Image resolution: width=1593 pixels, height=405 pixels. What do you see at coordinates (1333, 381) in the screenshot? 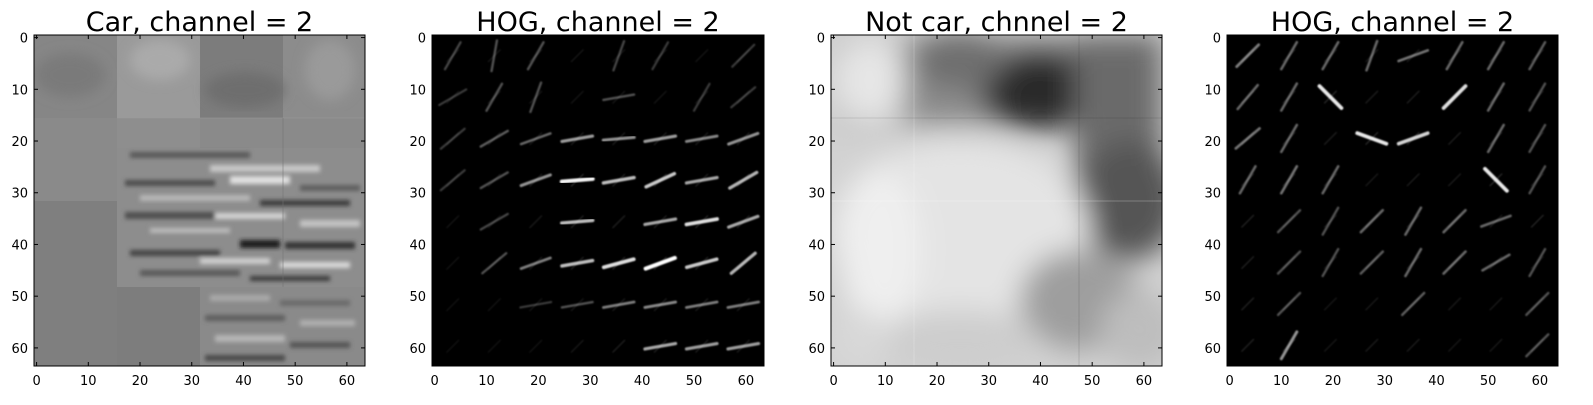
I see `x-tick-label: 20` at bounding box center [1333, 381].